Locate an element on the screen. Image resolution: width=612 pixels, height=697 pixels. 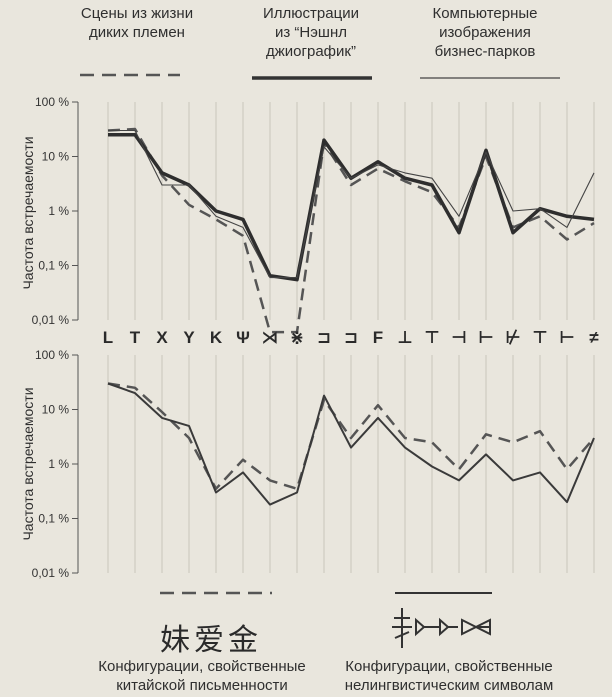
legend-natgeo-line2: из “Нэшнл is located at coordinates (311, 32).